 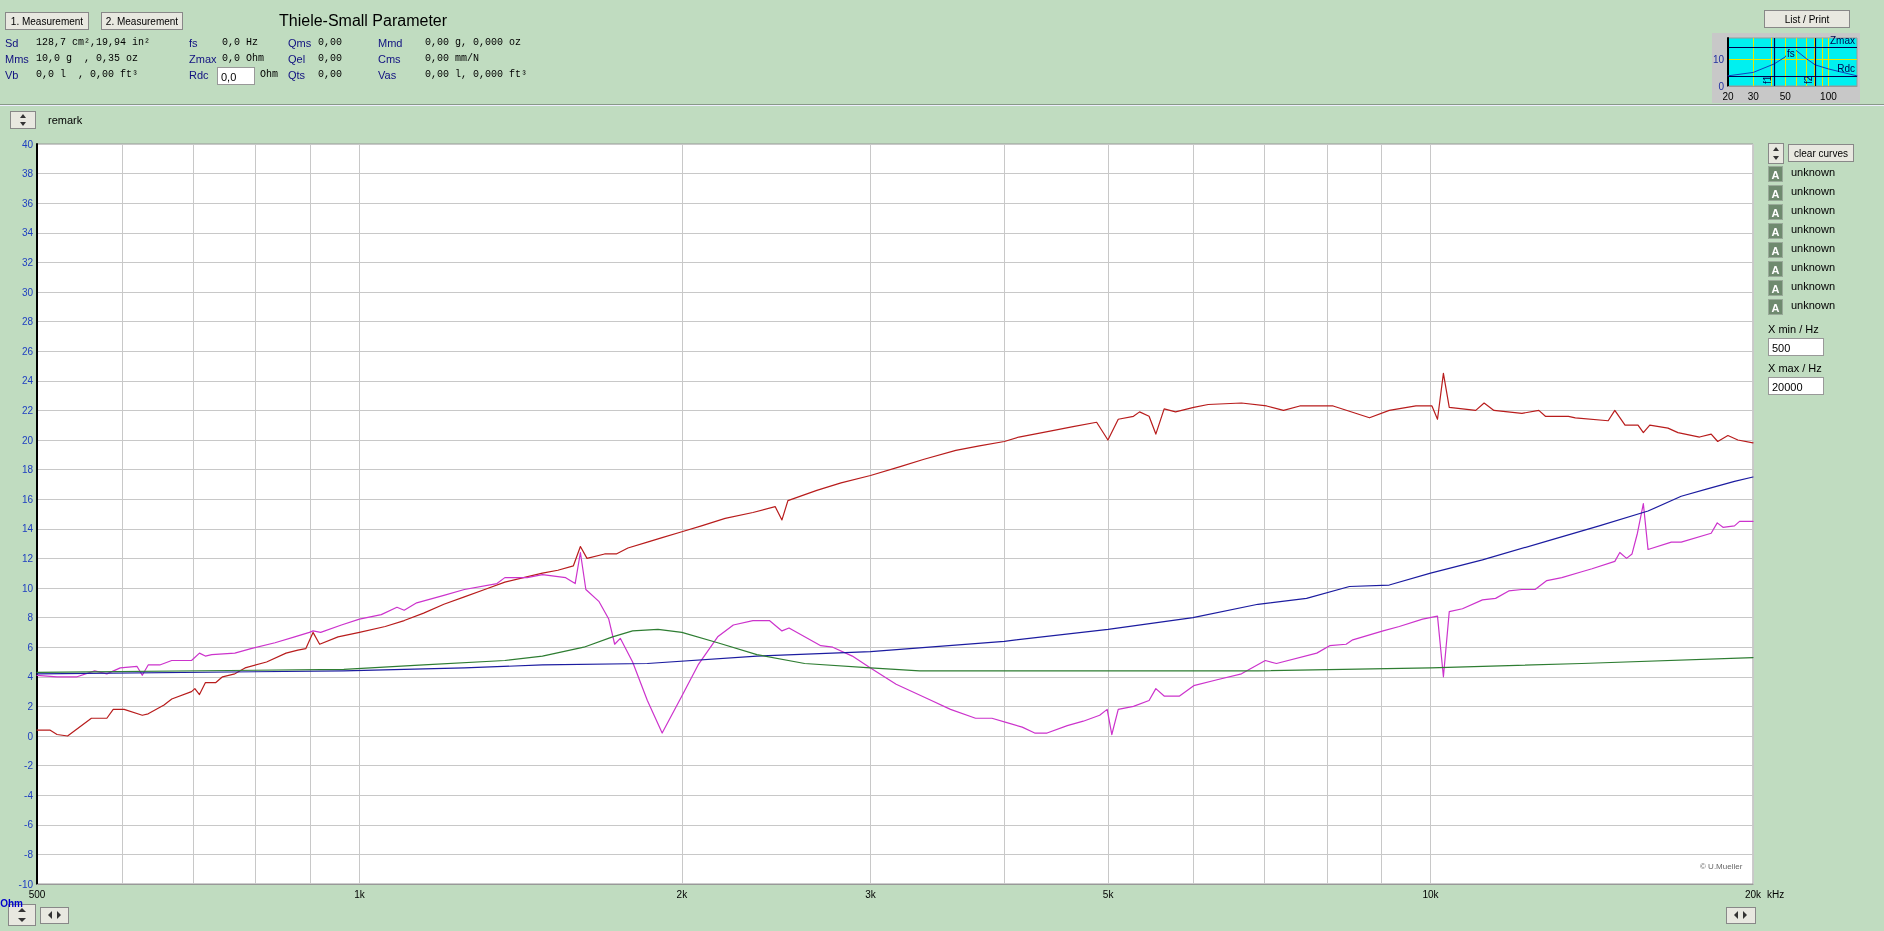 What do you see at coordinates (30, 677) in the screenshot?
I see `y-tick-label: 4` at bounding box center [30, 677].